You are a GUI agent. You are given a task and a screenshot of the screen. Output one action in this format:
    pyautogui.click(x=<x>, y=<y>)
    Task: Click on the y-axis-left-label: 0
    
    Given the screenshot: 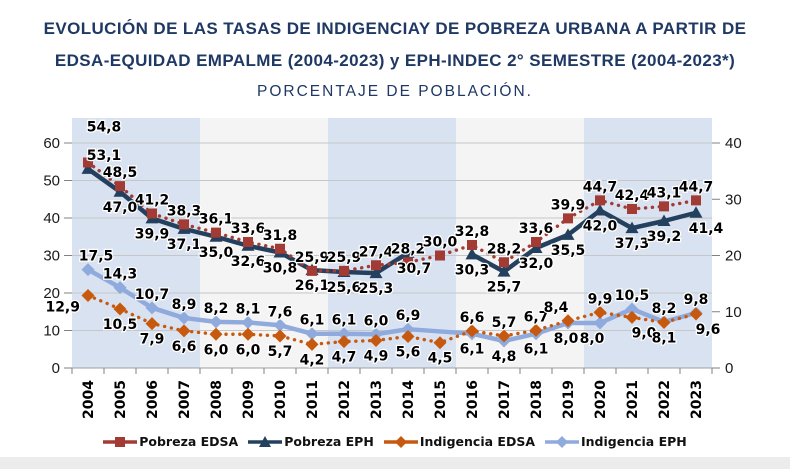 What is the action you would take?
    pyautogui.click(x=56, y=368)
    